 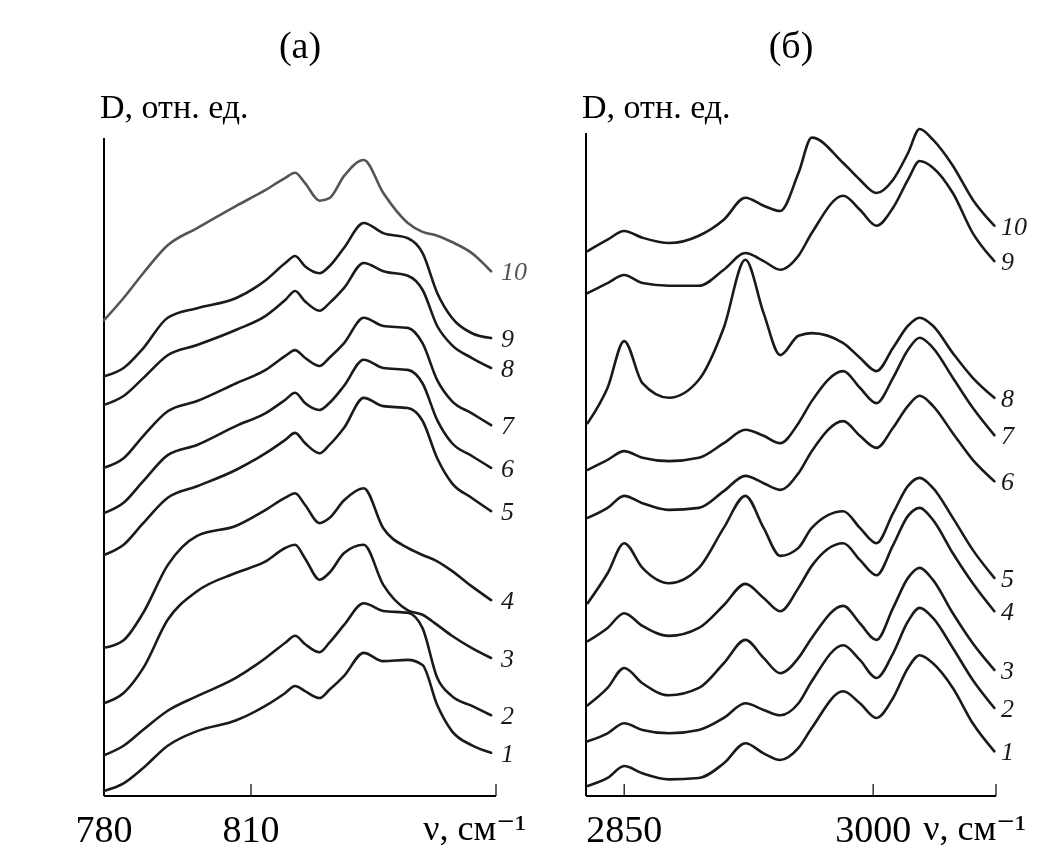 I want to click on x-tick-label: 780, so click(x=104, y=829).